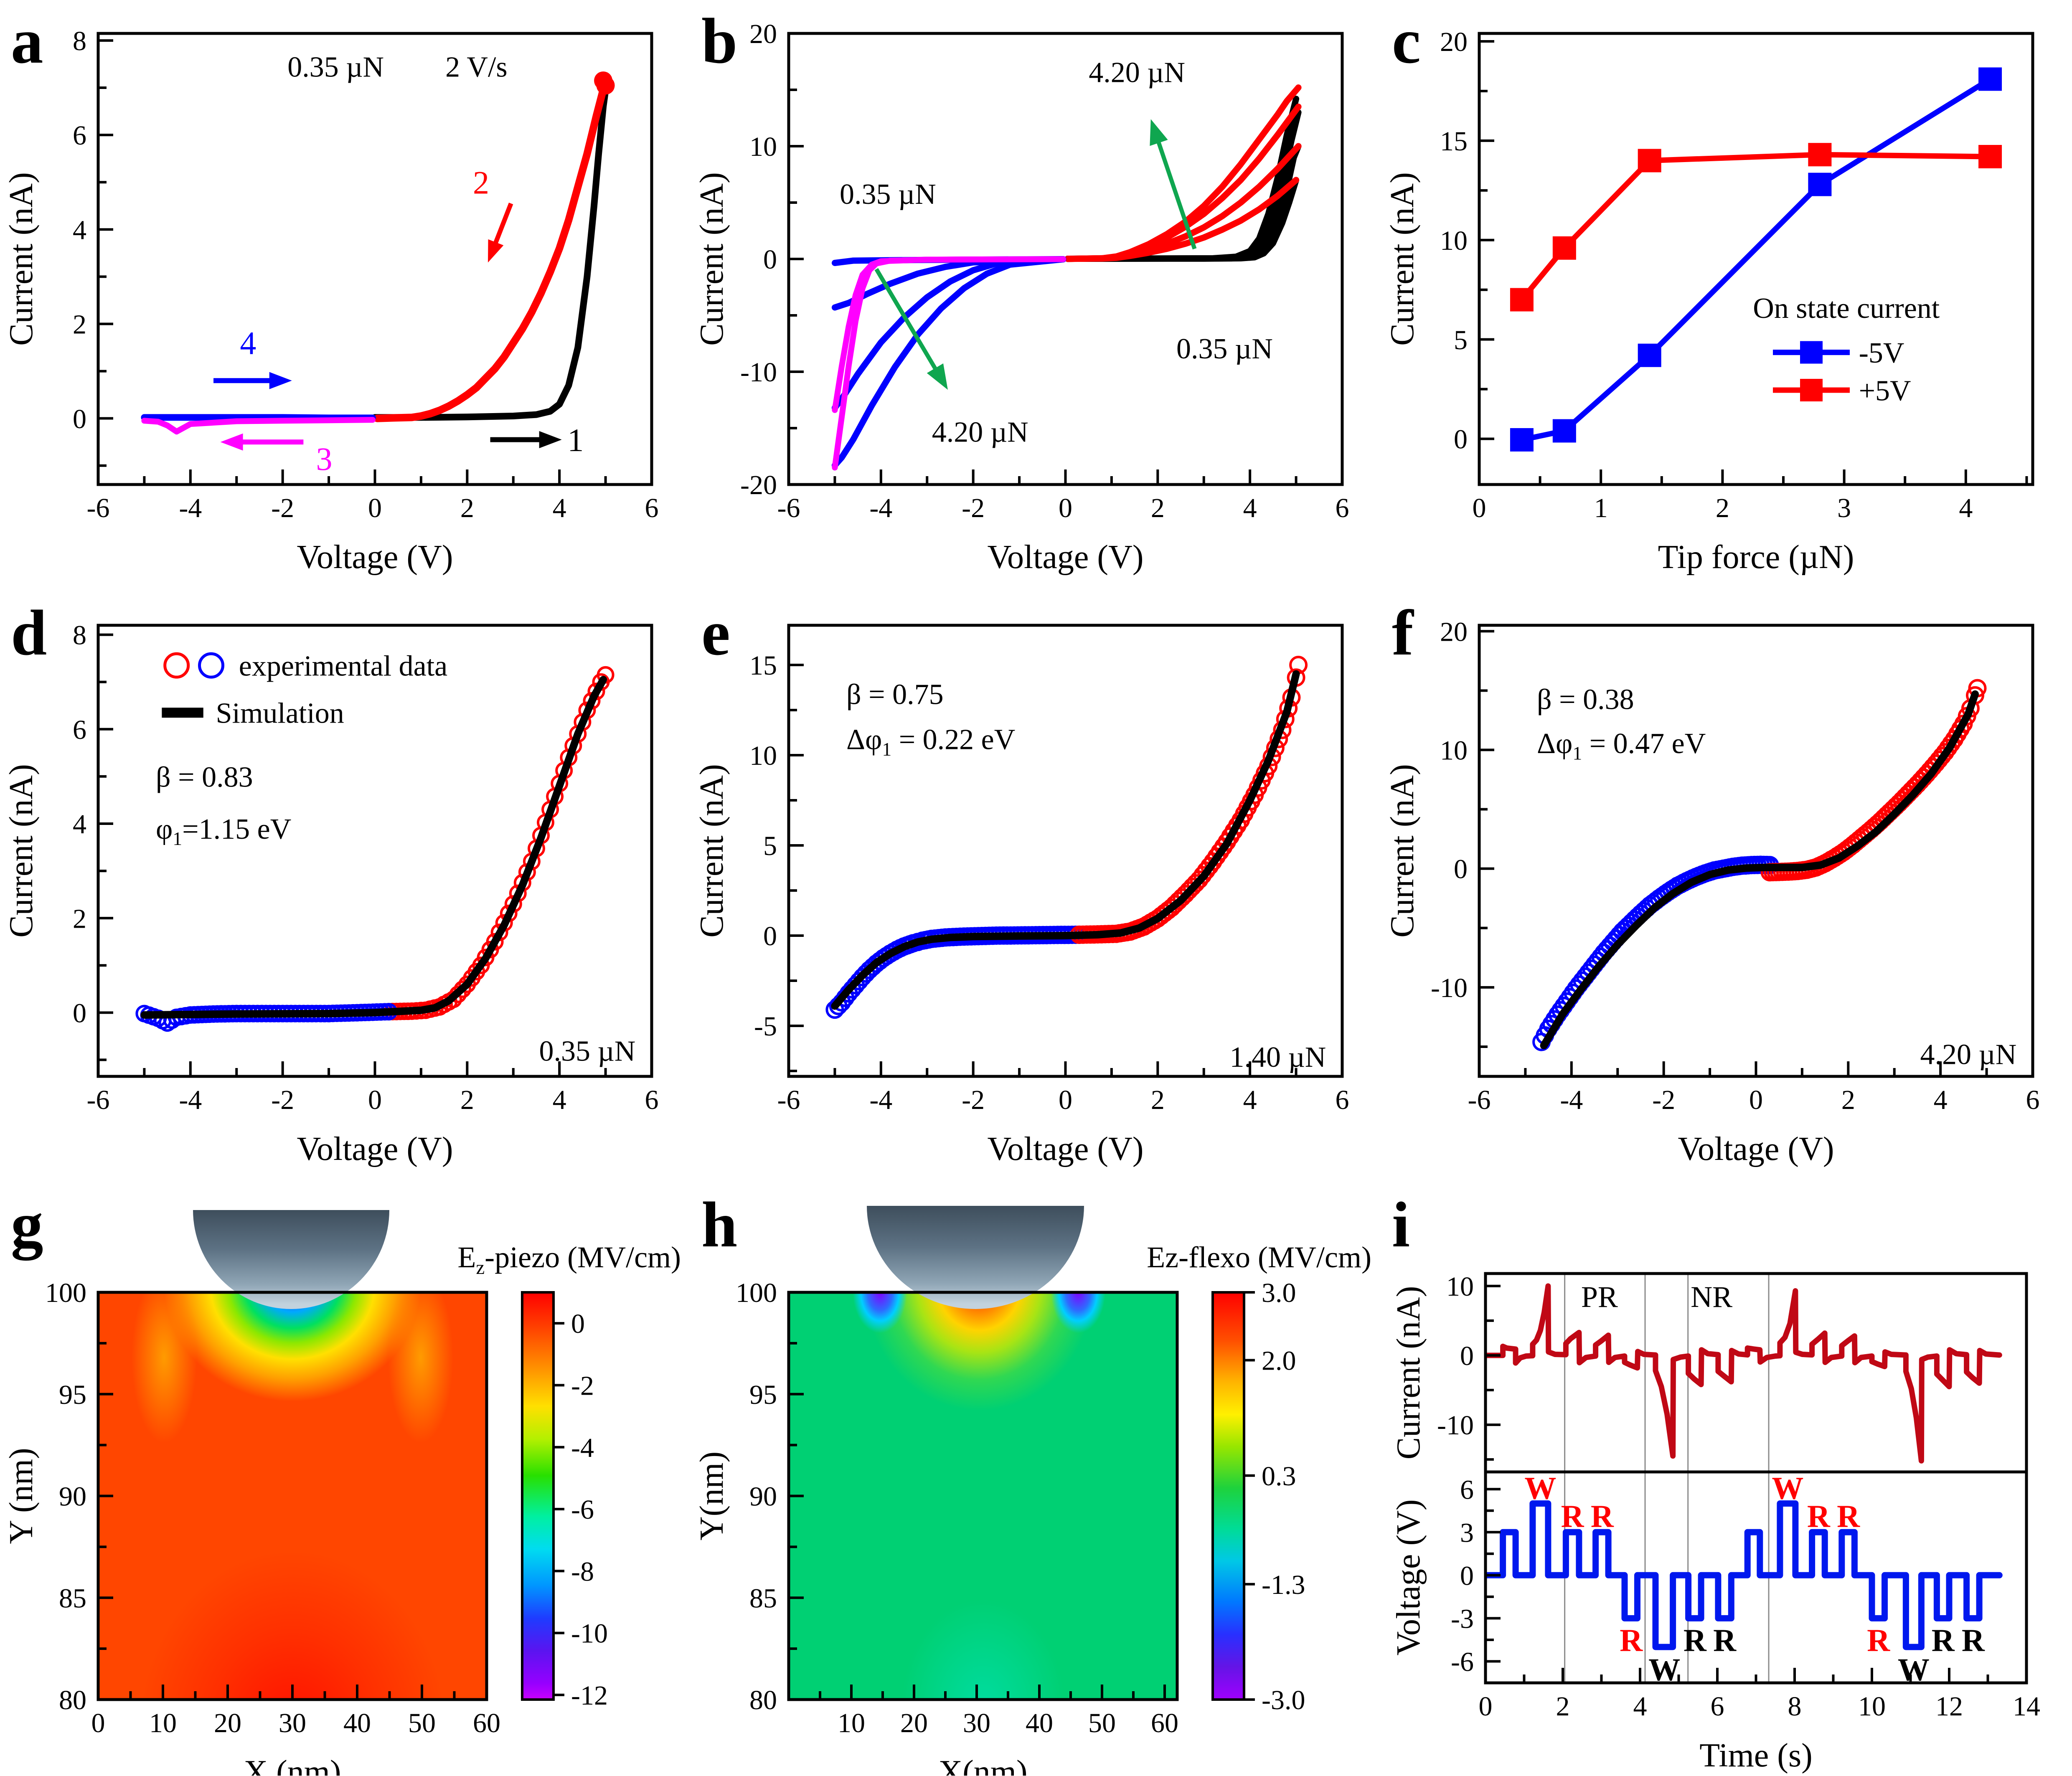 This screenshot has width=2072, height=1776. I want to click on colorbar-tick-label: -4, so click(582, 1448).